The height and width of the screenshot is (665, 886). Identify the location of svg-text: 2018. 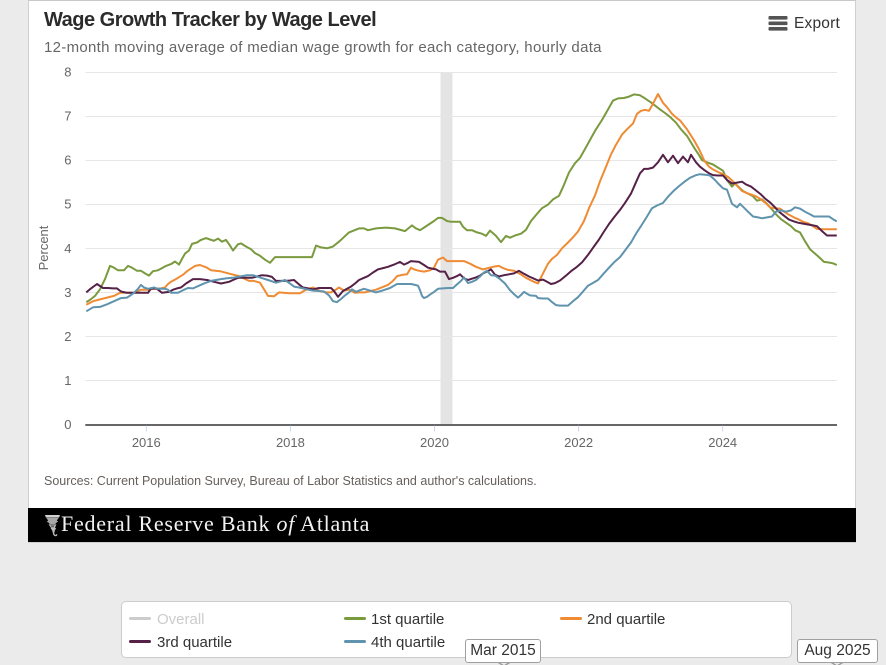
(290, 442).